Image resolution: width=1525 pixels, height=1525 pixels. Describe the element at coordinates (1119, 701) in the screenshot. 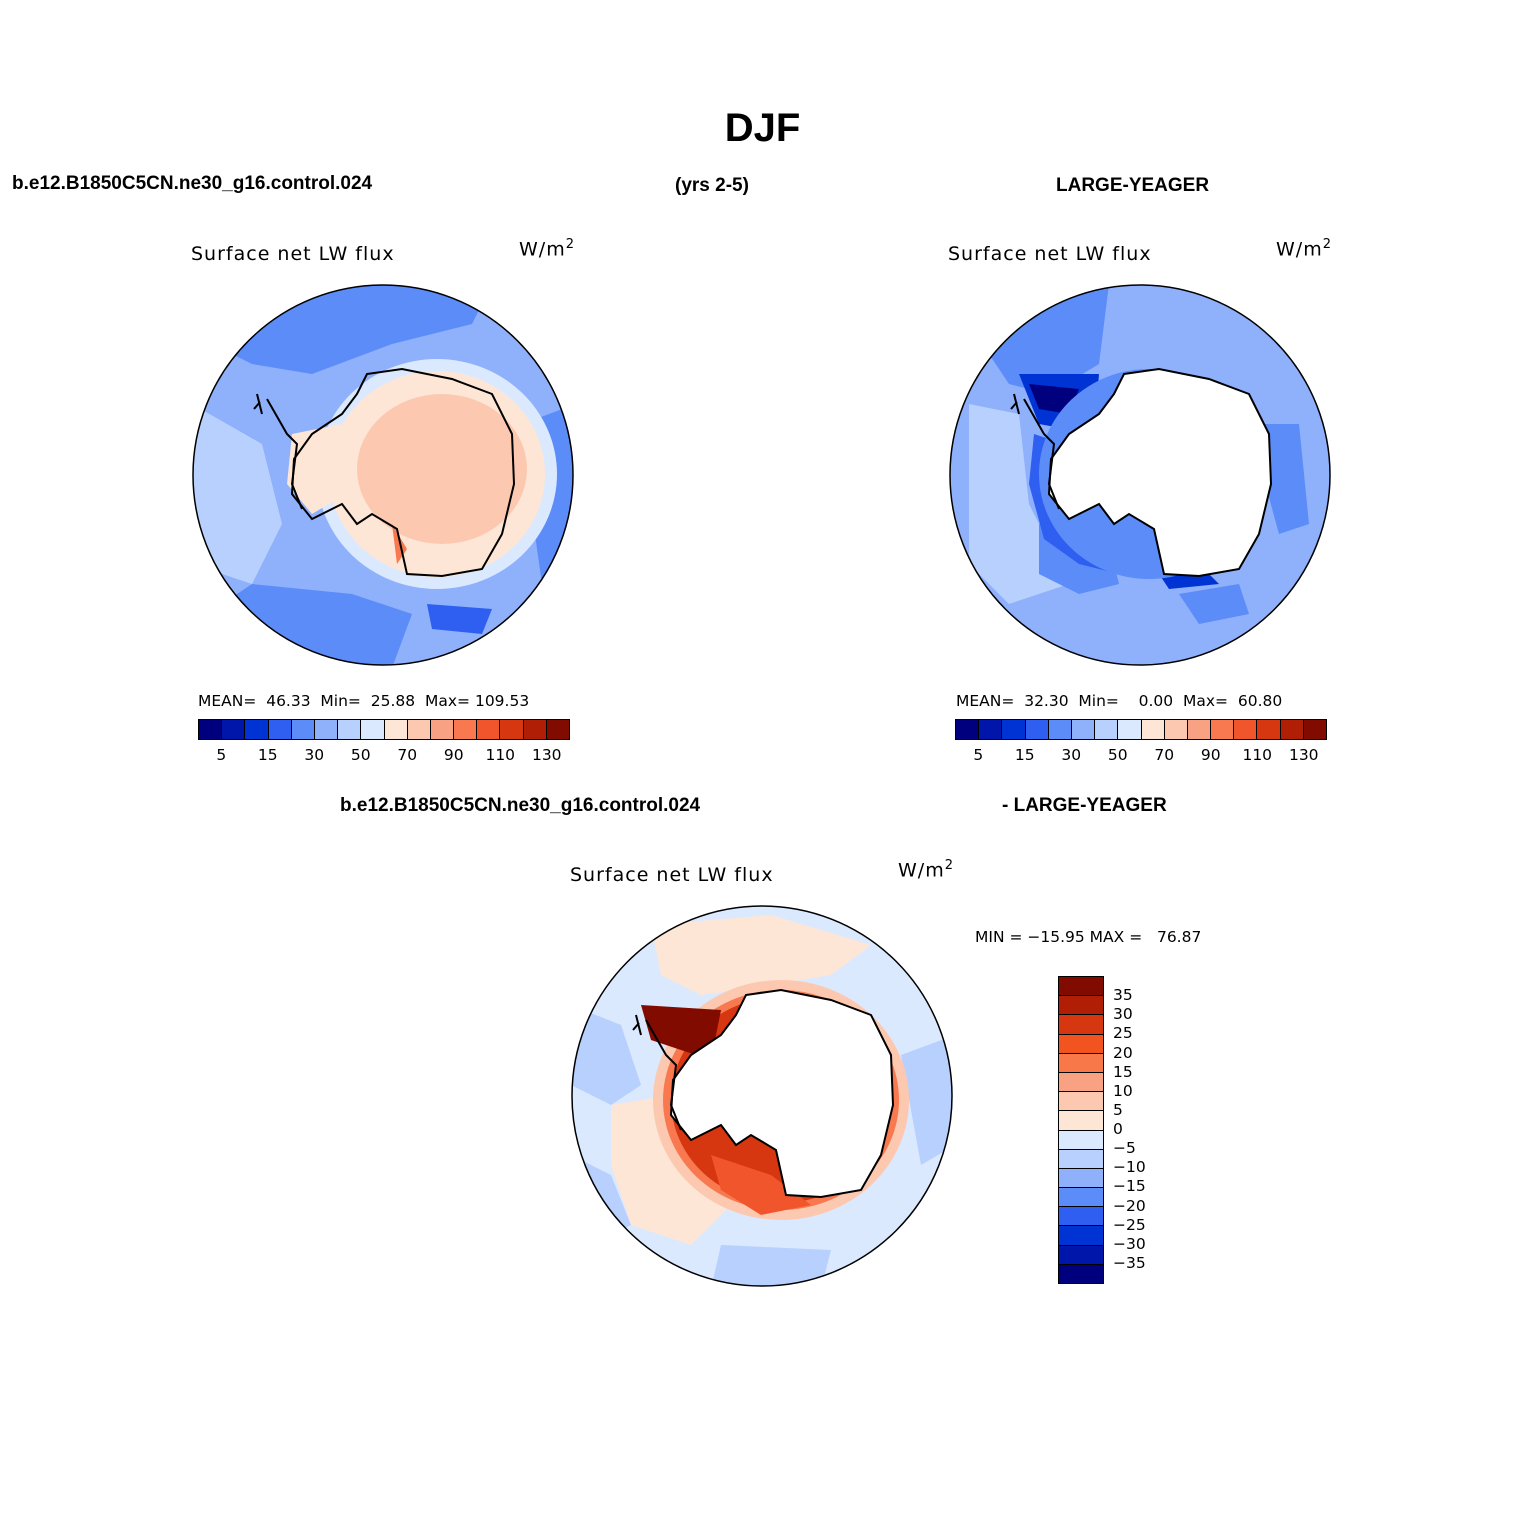

I see `obs-stats: MEAN= 32.30 Min= 0.00 Max= 60.80` at that location.